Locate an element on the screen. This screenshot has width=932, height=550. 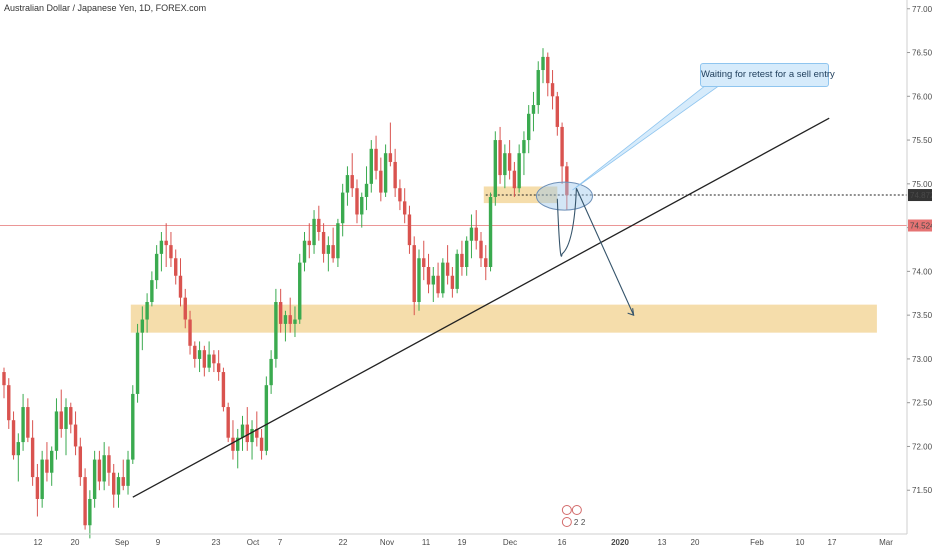
retest-ellipse is located at coordinates (564, 196).